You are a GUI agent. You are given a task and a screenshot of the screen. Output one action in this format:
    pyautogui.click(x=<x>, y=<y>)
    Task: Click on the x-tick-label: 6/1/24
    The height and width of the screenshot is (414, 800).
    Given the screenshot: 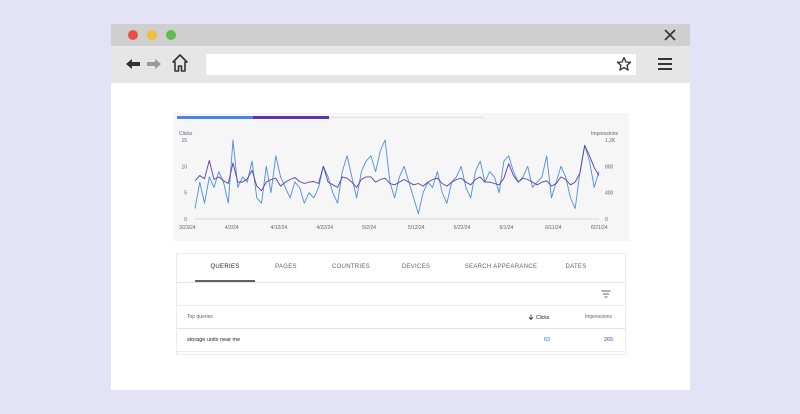 What is the action you would take?
    pyautogui.click(x=506, y=228)
    